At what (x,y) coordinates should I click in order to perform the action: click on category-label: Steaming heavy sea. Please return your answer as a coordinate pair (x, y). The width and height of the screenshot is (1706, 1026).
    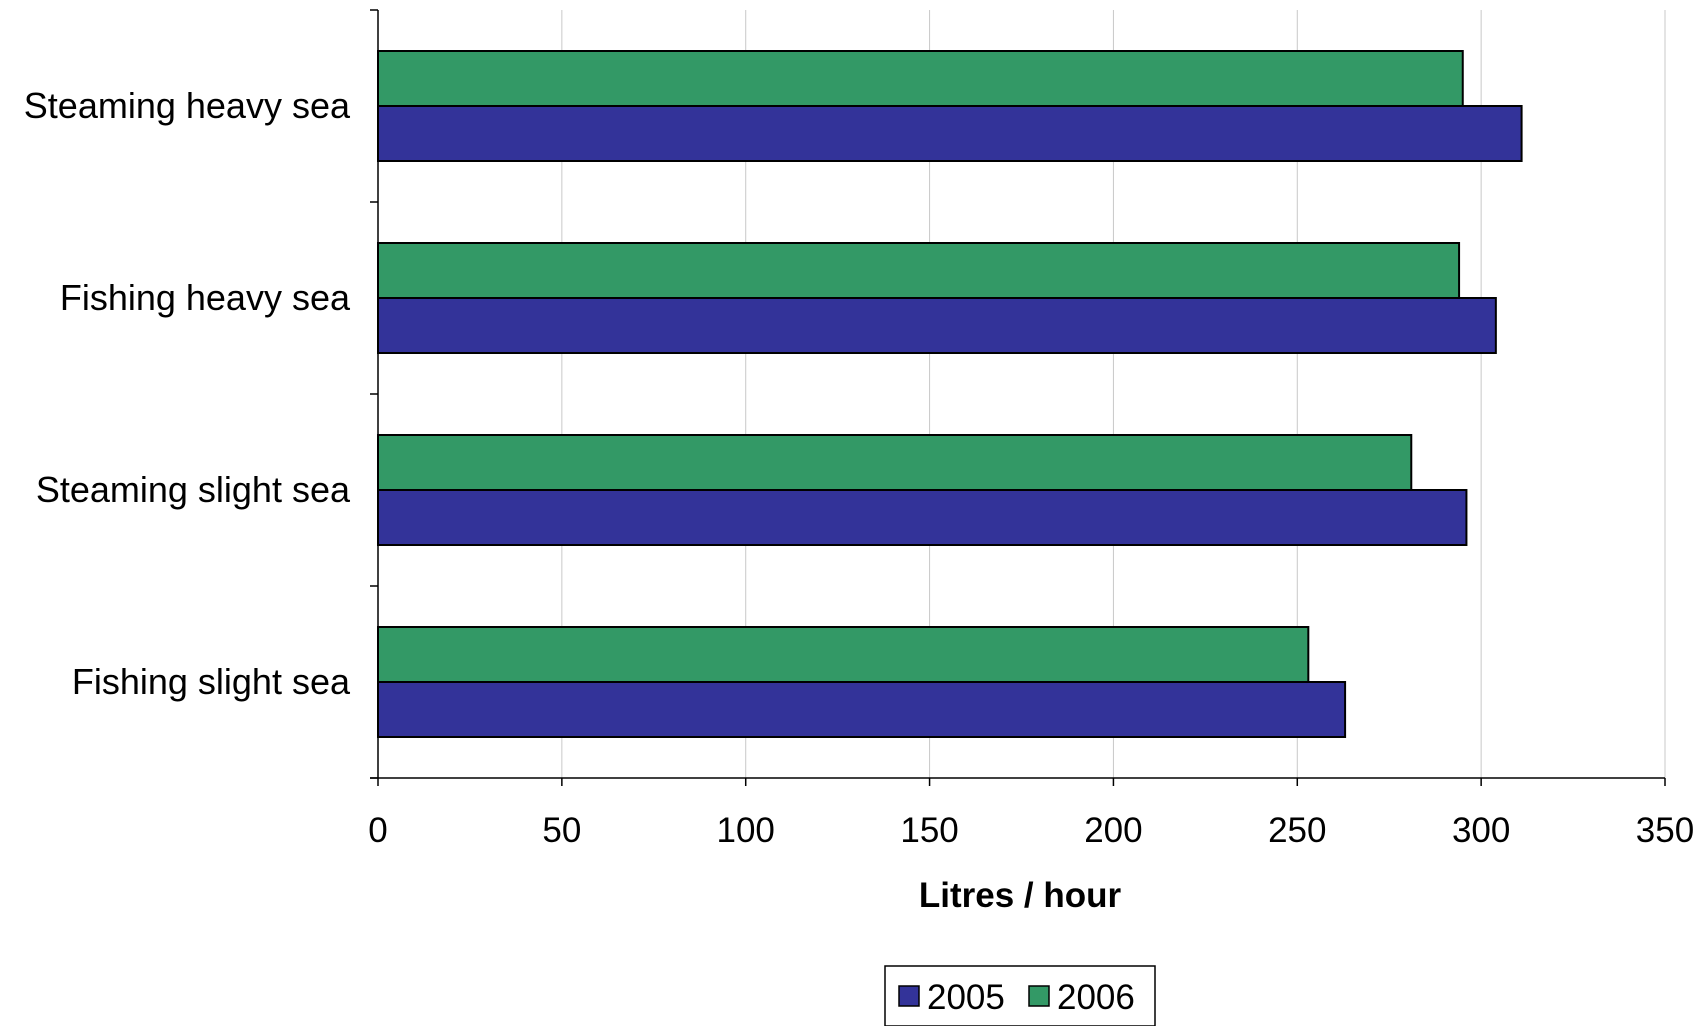
    Looking at the image, I should click on (187, 105).